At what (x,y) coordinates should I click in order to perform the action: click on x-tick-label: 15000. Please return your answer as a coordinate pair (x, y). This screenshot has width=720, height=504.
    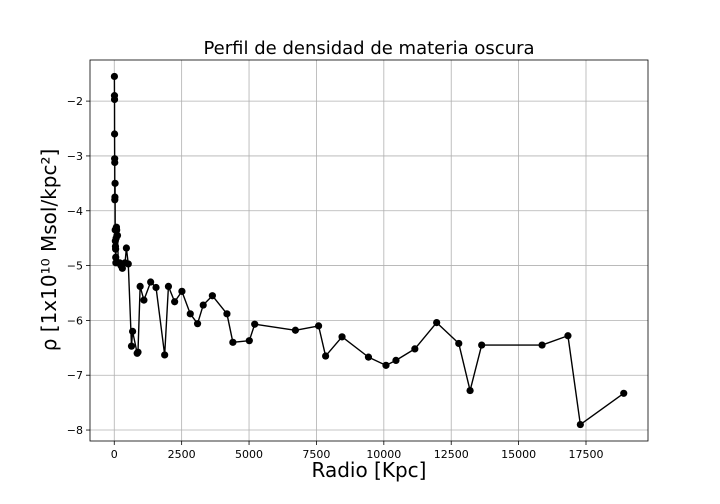
    Looking at the image, I should click on (518, 454).